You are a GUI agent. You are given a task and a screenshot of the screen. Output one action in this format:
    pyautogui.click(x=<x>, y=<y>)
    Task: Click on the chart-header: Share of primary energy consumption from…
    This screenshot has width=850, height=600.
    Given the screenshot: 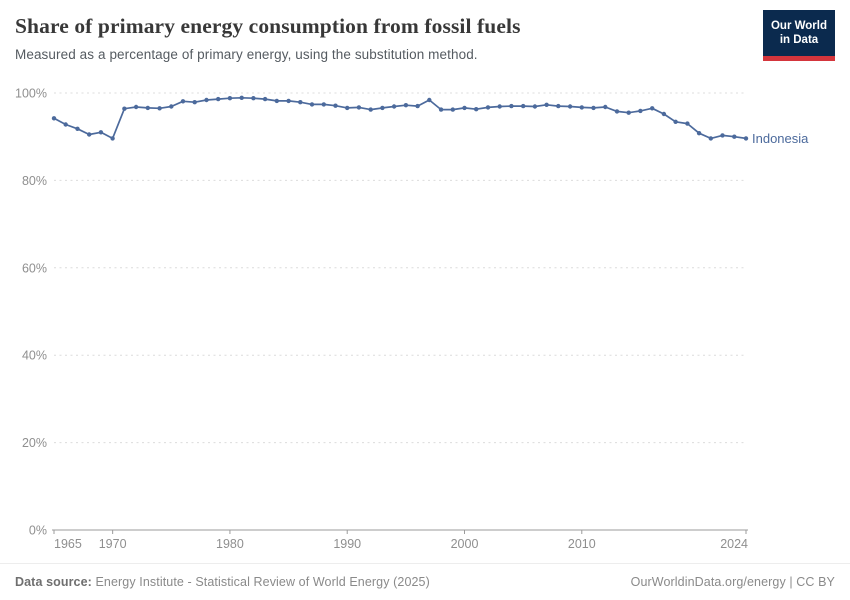 What is the action you would take?
    pyautogui.click(x=425, y=36)
    